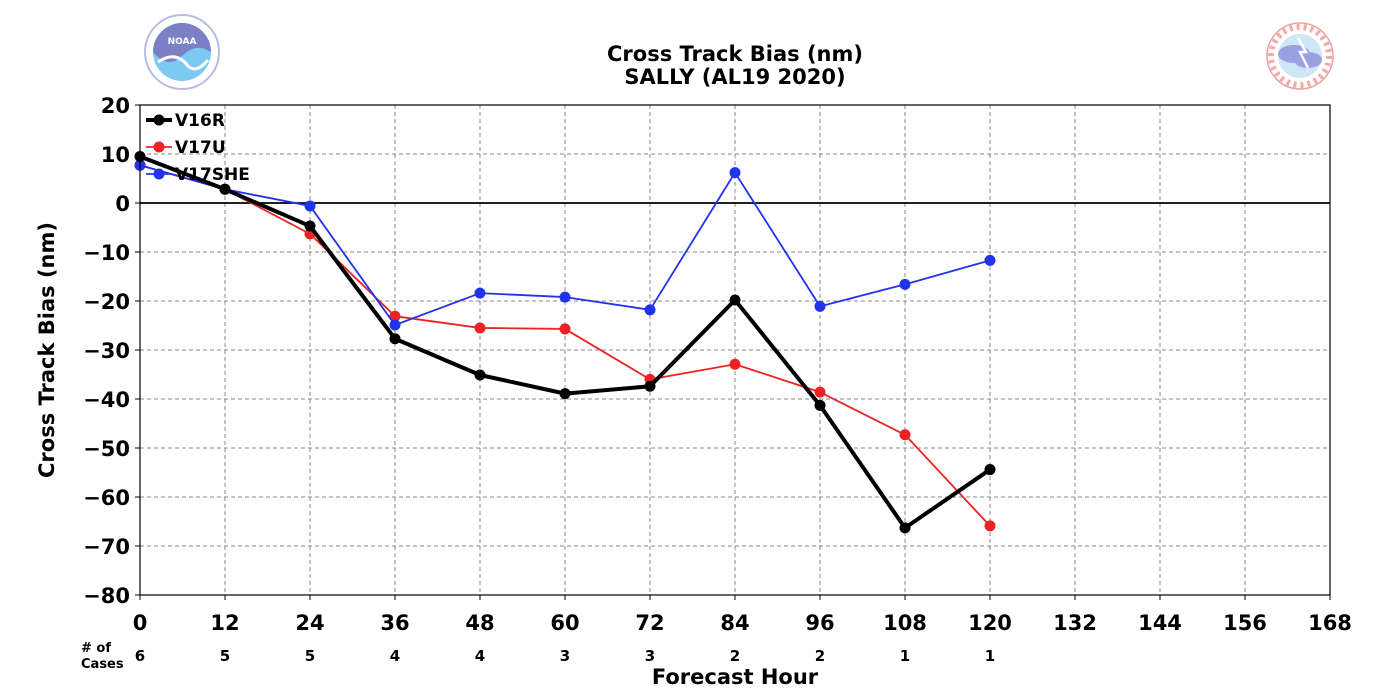 The height and width of the screenshot is (700, 1400). What do you see at coordinates (735, 677) in the screenshot?
I see `x-axis-label: Forecast Hour` at bounding box center [735, 677].